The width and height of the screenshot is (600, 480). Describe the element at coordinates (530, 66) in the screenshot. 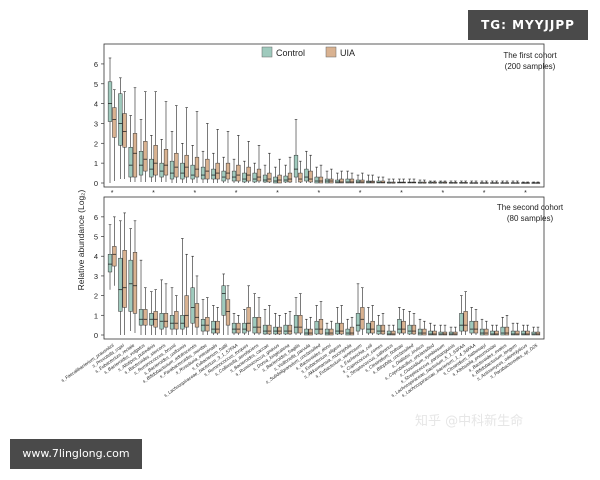

I see `panel-subtitle-first: (200 samples)` at that location.